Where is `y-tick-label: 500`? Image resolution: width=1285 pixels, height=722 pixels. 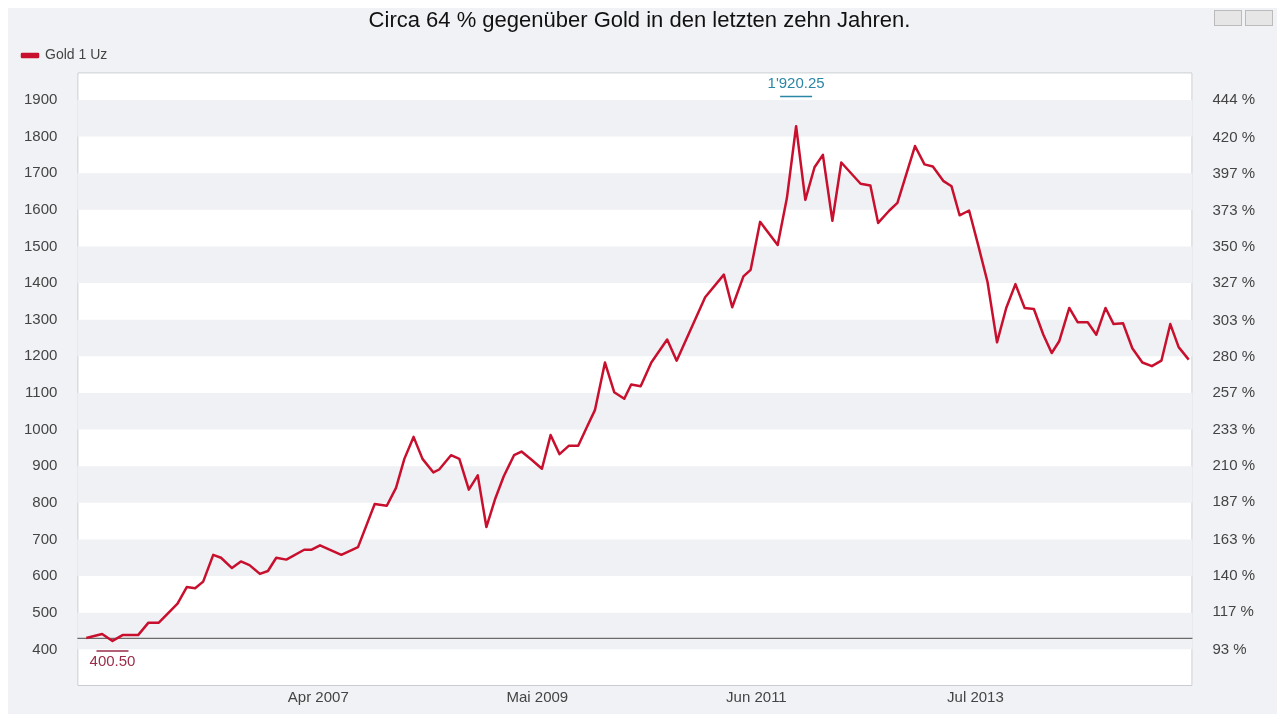
y-tick-label: 500 is located at coordinates (45, 611).